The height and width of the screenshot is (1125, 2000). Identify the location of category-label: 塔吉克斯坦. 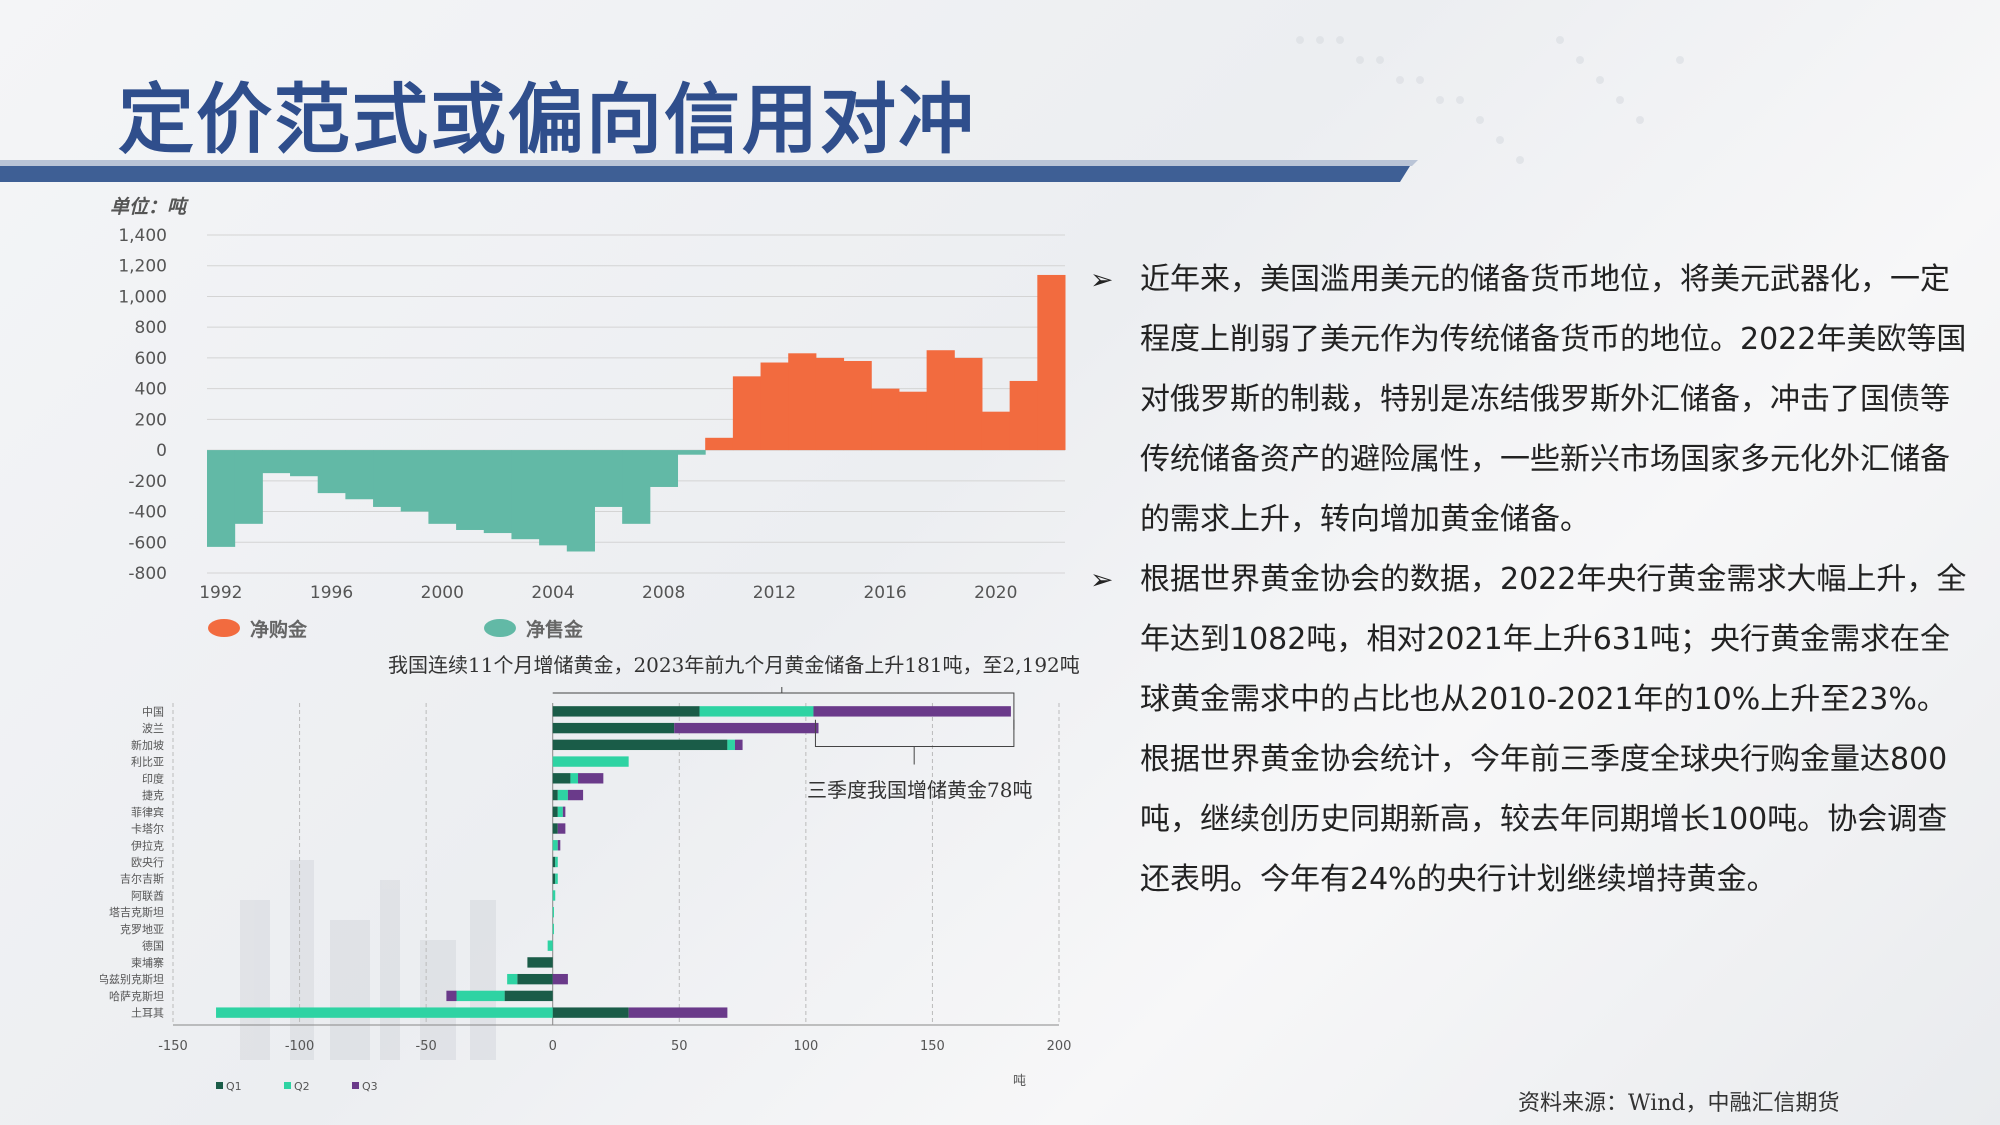
(136, 912).